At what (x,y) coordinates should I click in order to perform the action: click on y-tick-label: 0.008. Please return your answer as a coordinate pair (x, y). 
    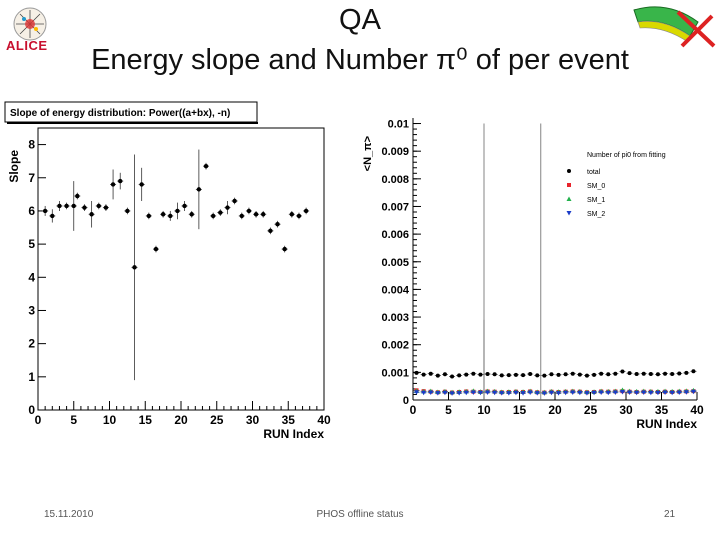
    Looking at the image, I should click on (395, 180).